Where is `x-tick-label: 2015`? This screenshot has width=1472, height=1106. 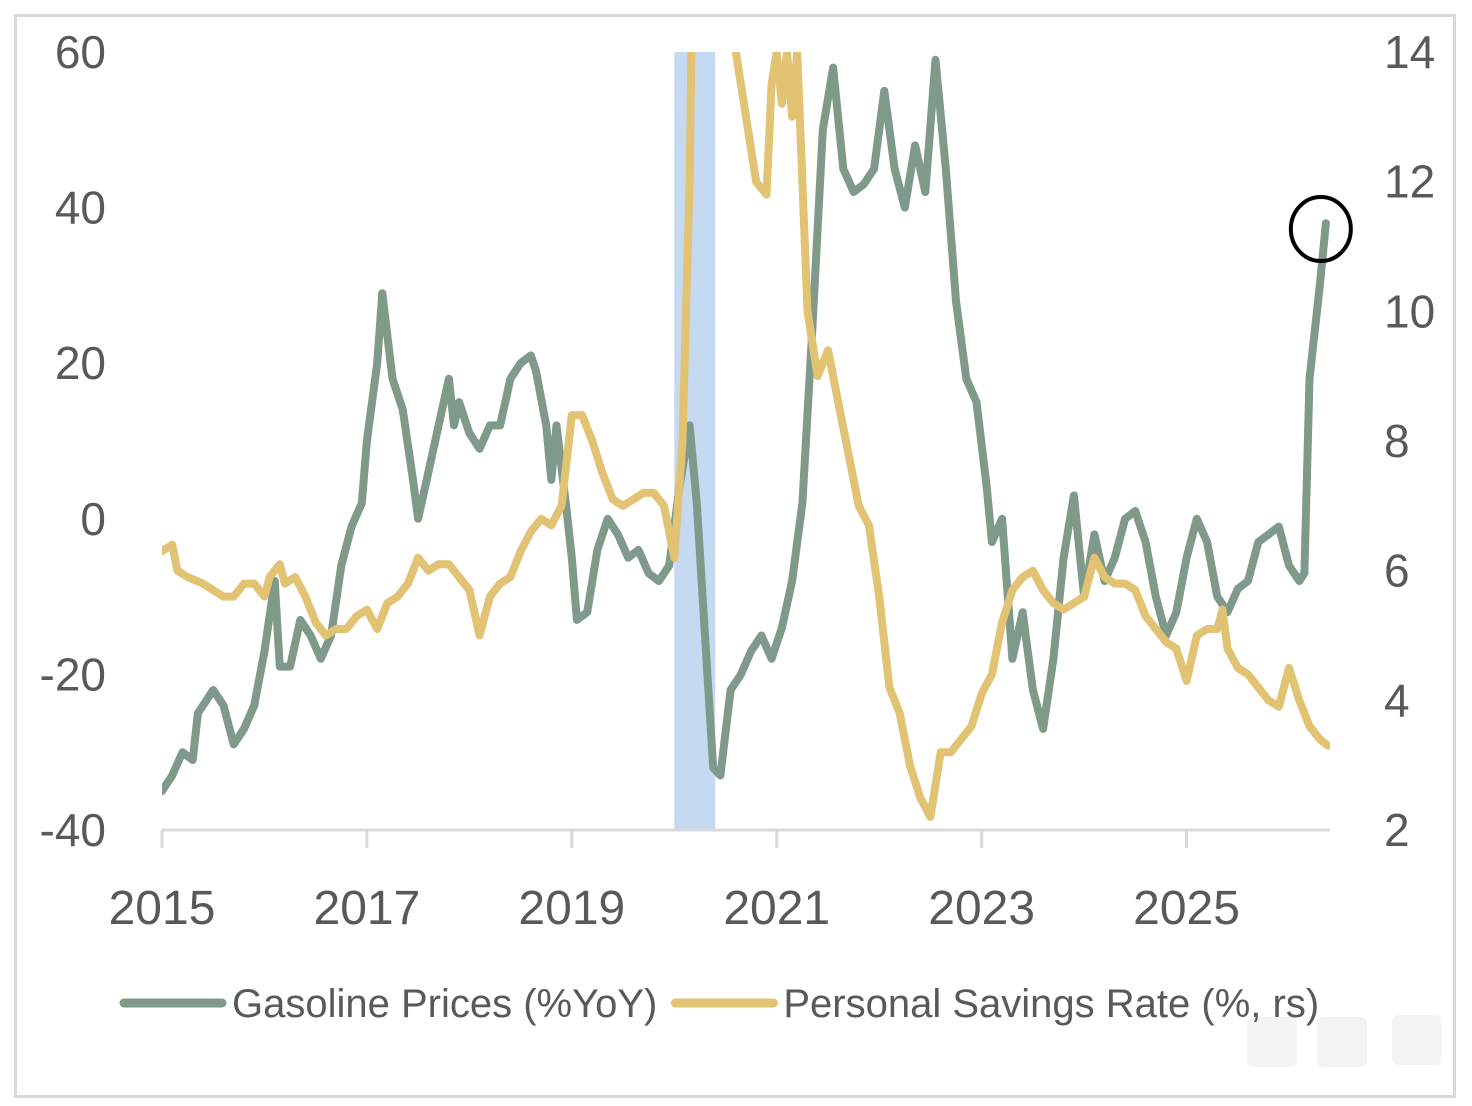
x-tick-label: 2015 is located at coordinates (162, 908).